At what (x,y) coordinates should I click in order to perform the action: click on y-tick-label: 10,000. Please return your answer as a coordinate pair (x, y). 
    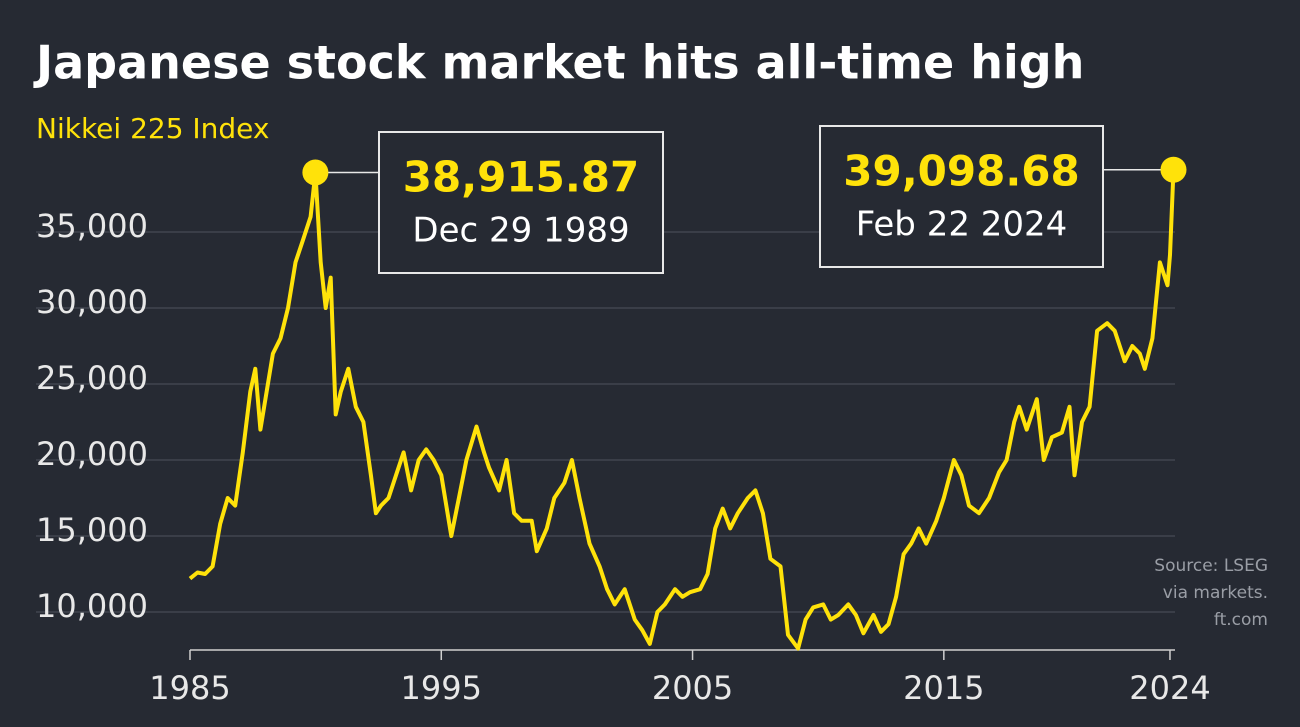
    Looking at the image, I should click on (92, 606).